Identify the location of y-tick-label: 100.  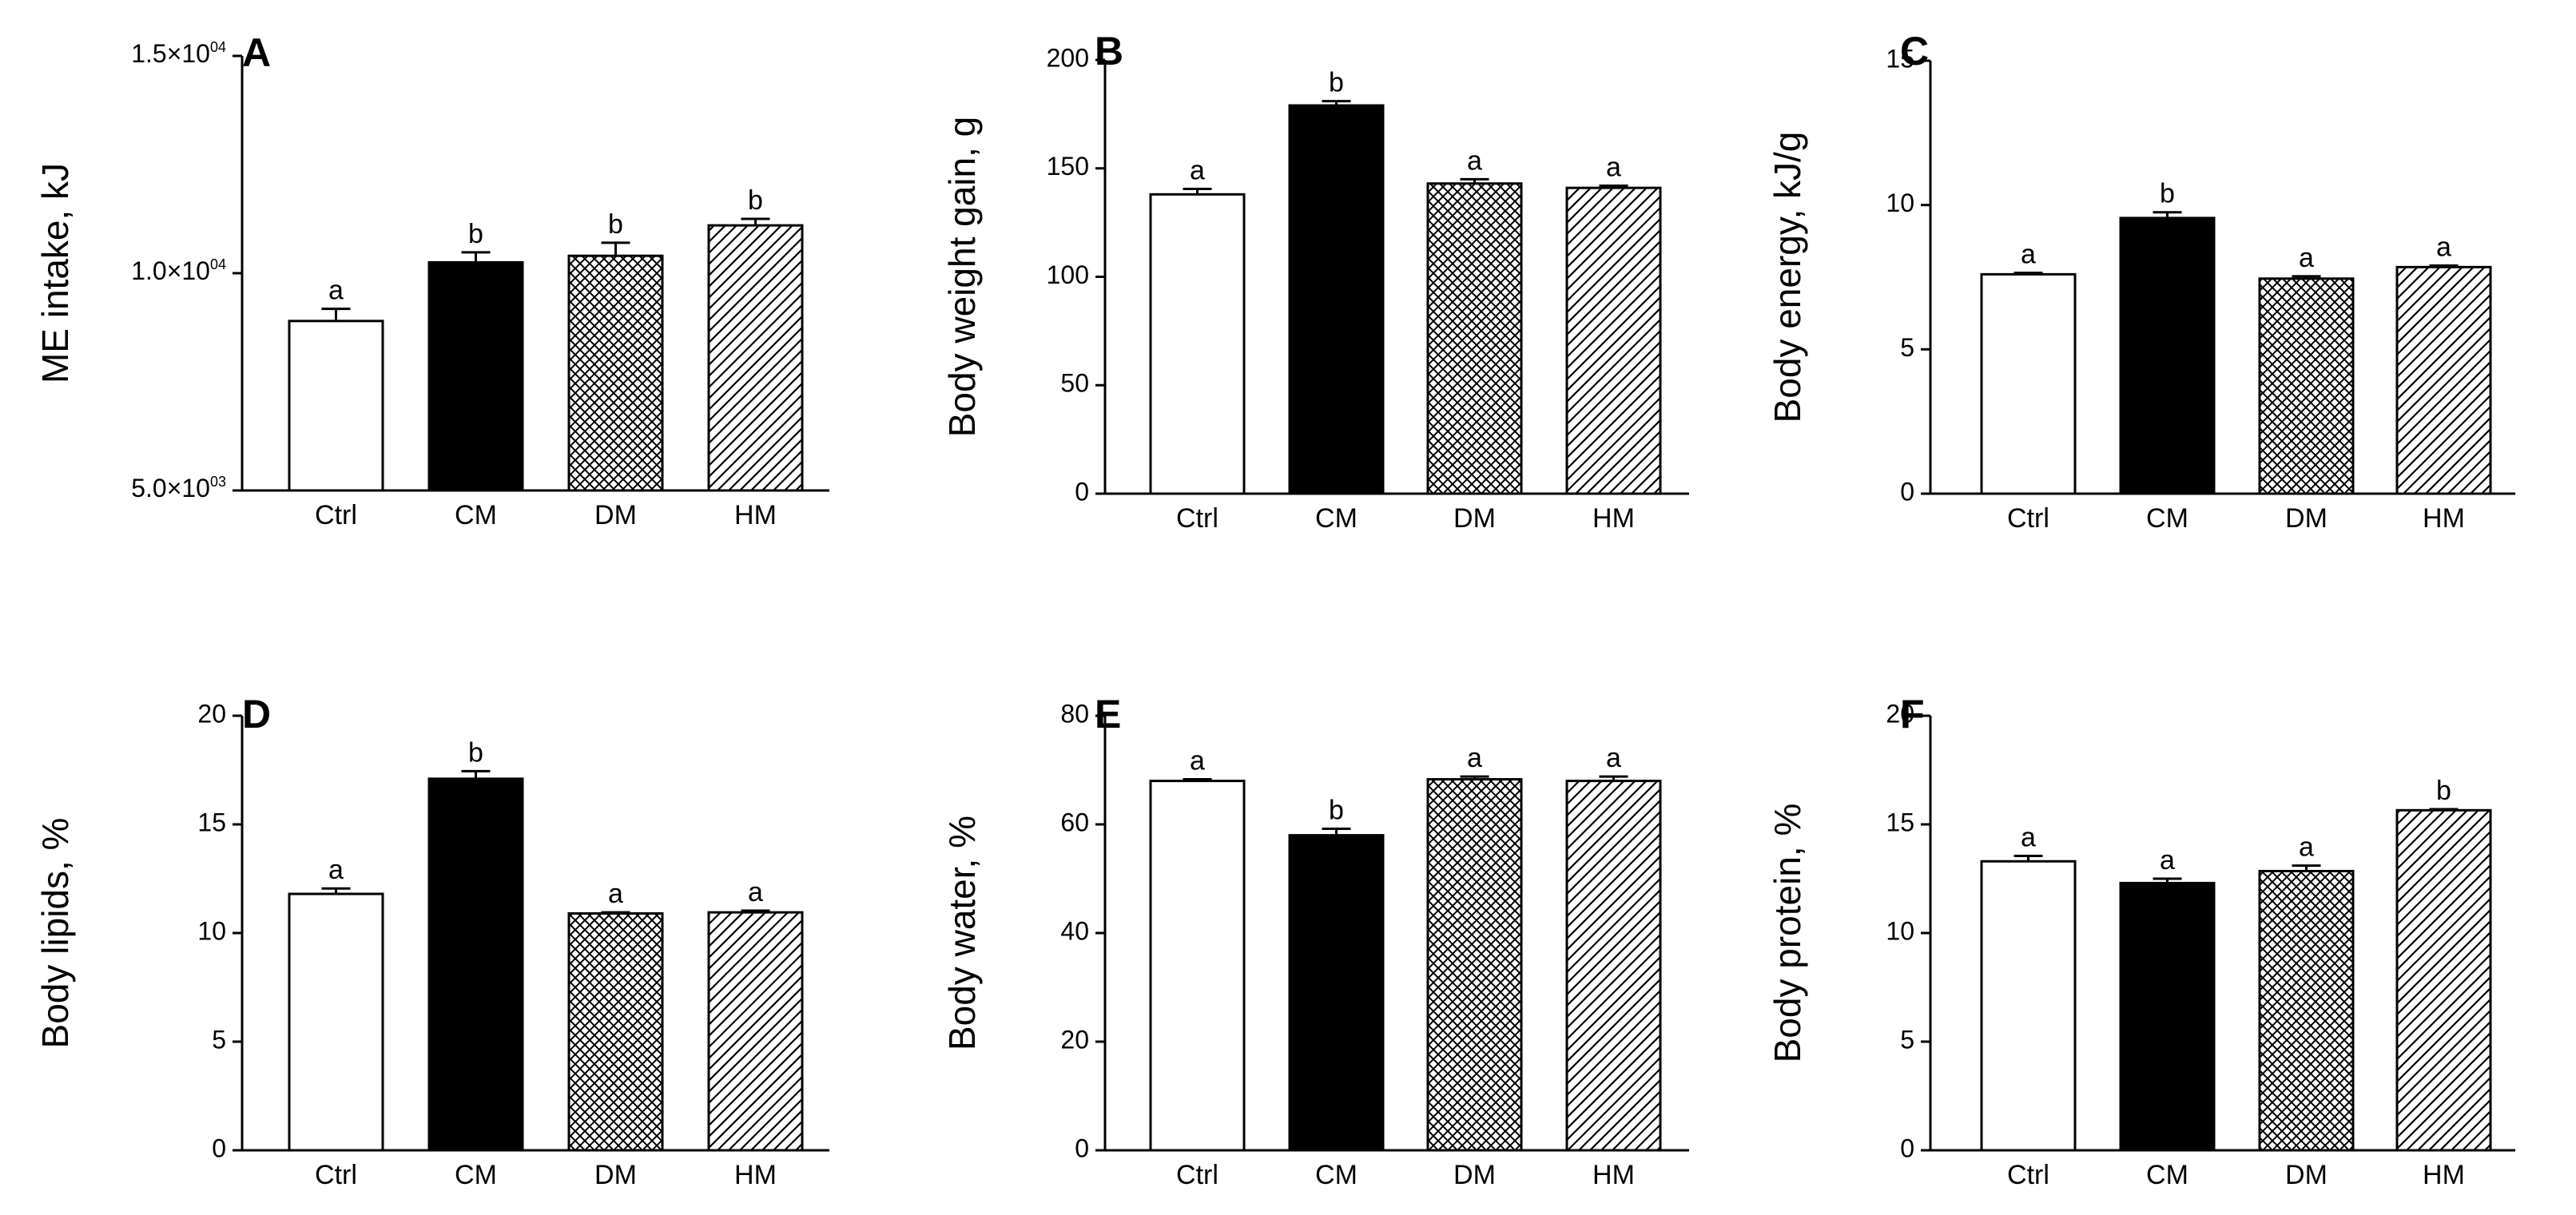
(1068, 274).